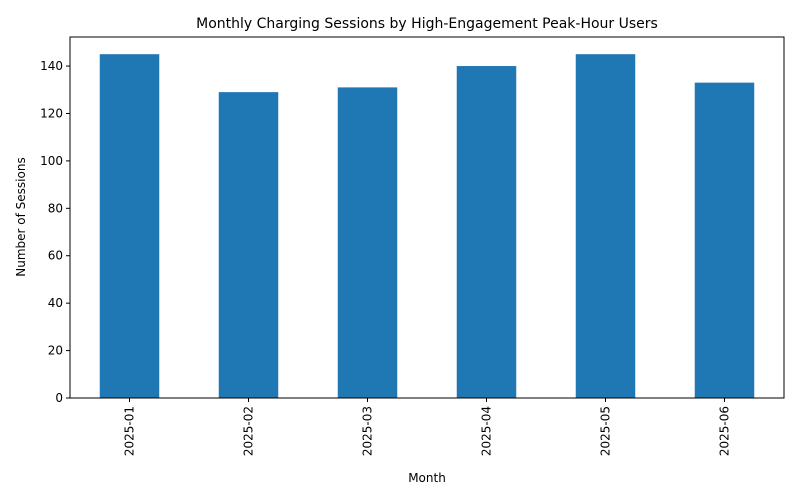 The width and height of the screenshot is (800, 500). Describe the element at coordinates (55, 303) in the screenshot. I see `y-tick-label: 40` at that location.